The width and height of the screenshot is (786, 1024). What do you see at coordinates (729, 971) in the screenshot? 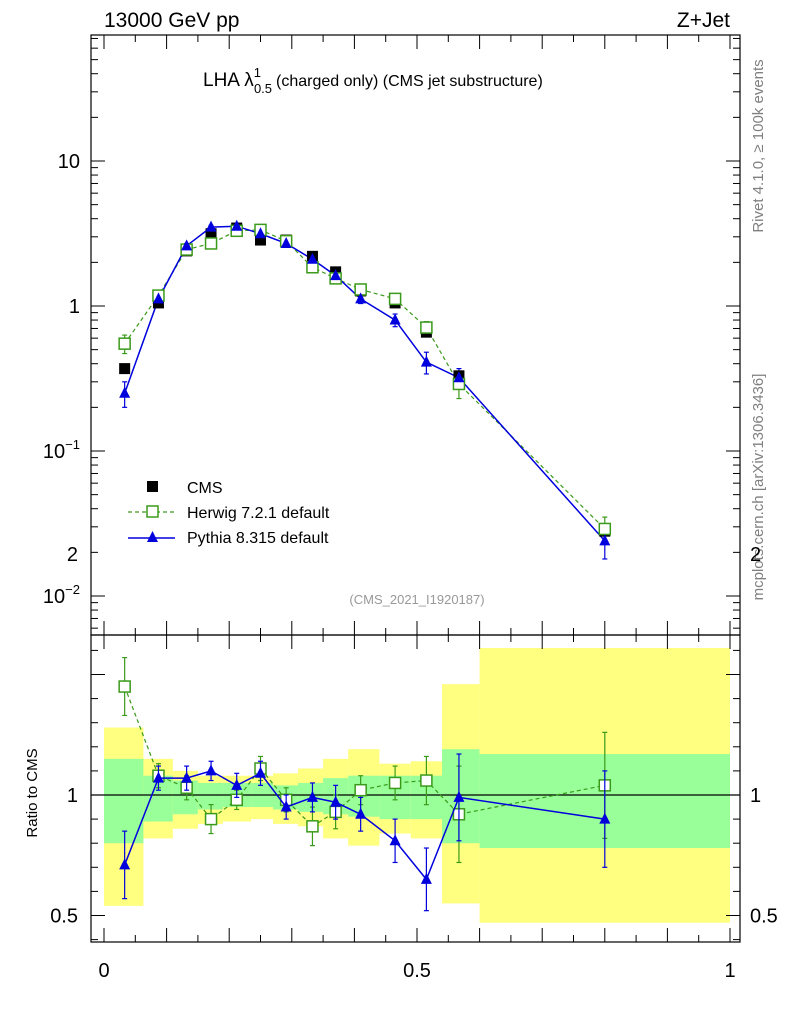
I see `x-tick-label: 1` at bounding box center [729, 971].